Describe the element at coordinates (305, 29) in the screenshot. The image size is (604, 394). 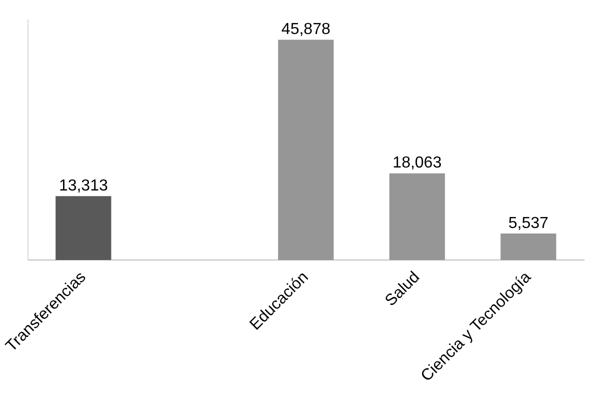
I see `data-label: 45,878` at that location.